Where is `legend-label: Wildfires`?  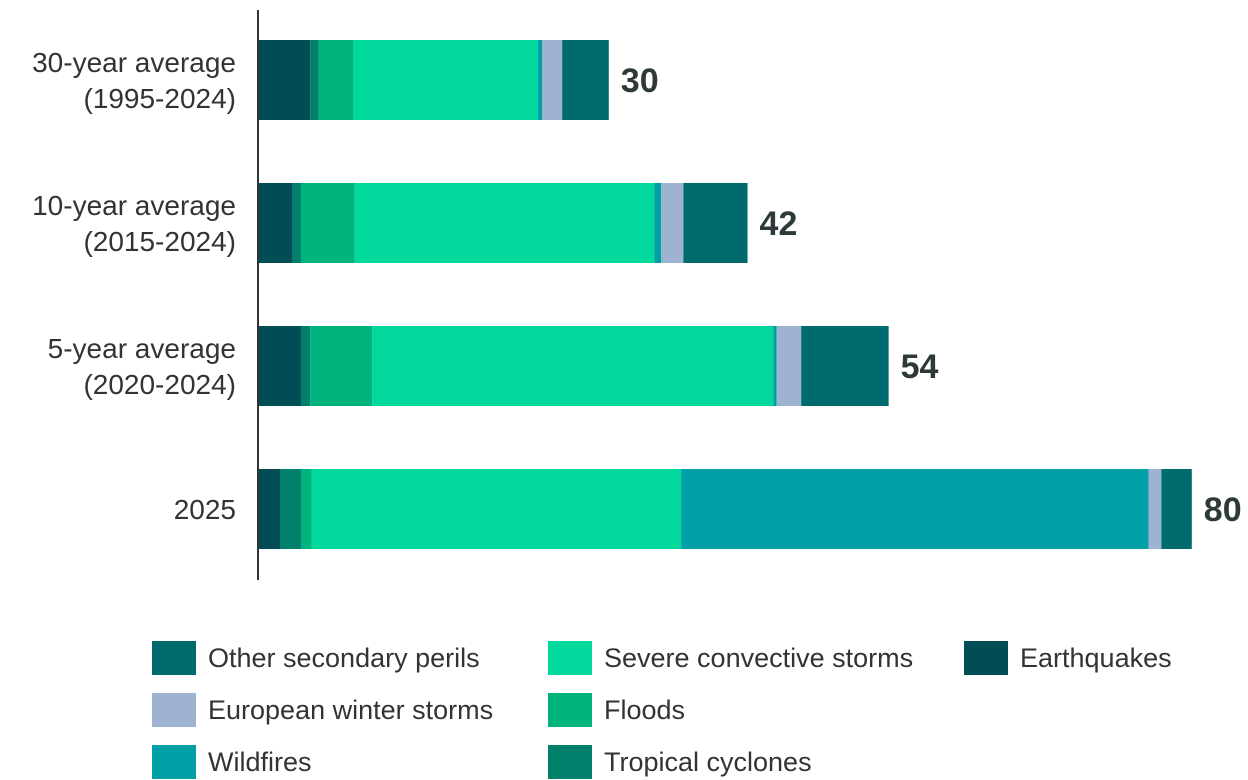
legend-label: Wildfires is located at coordinates (260, 761).